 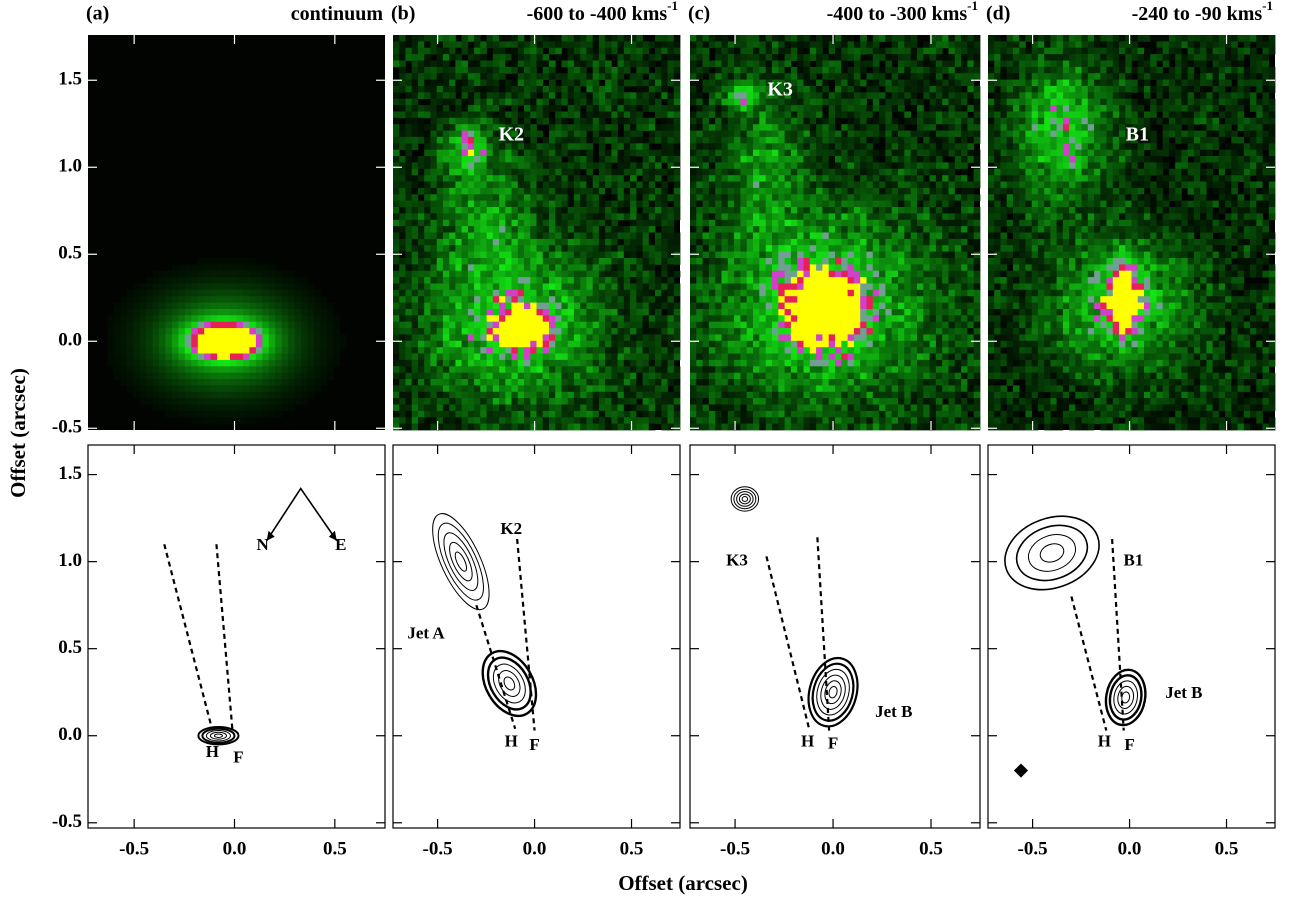 I want to click on contour, so click(x=461, y=562).